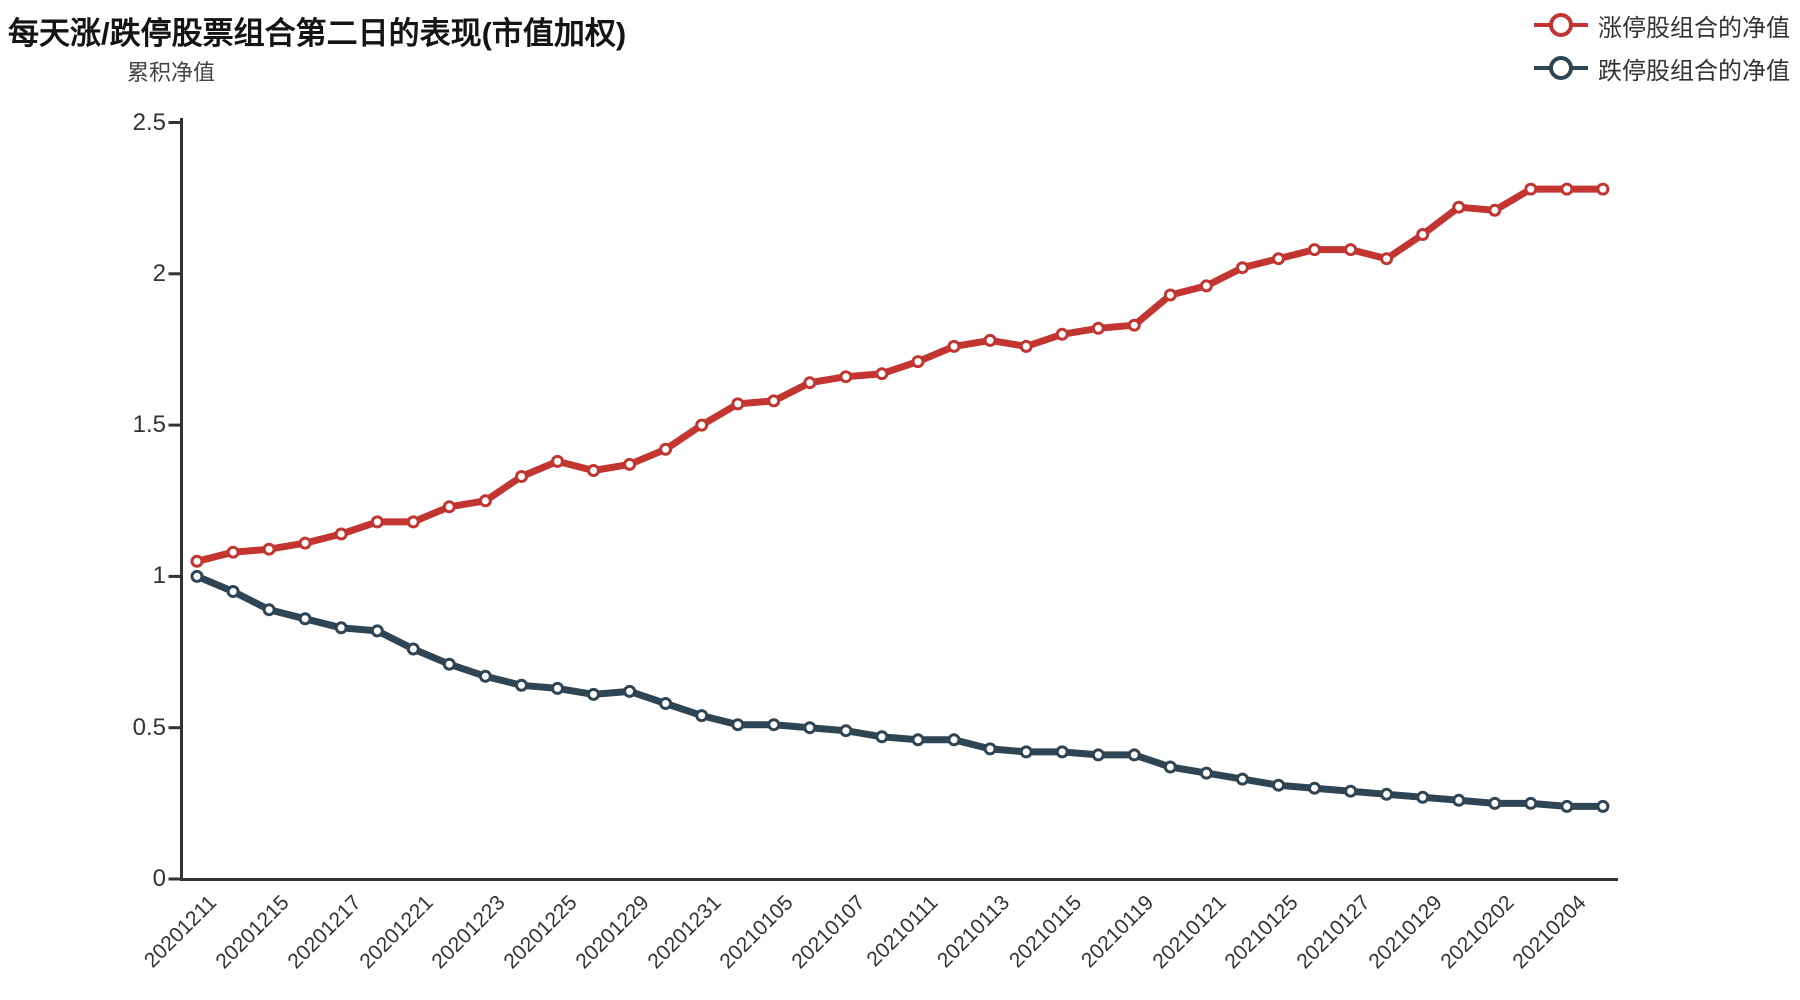 This screenshot has width=1800, height=1000. I want to click on y-tick-label: 2.5, so click(149, 122).